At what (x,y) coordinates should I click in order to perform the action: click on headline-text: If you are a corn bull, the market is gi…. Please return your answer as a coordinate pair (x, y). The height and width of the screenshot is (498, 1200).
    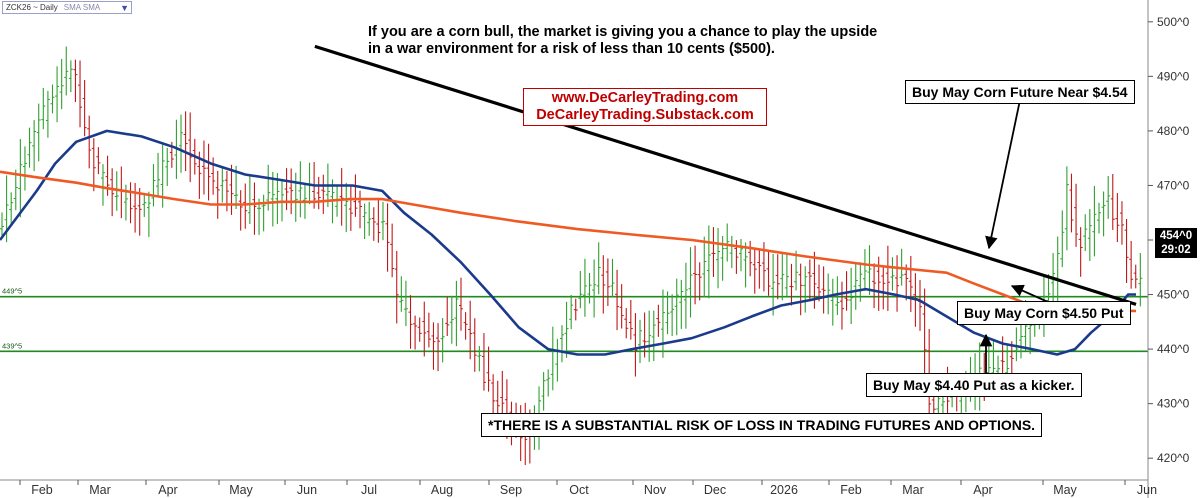
    Looking at the image, I should click on (623, 40).